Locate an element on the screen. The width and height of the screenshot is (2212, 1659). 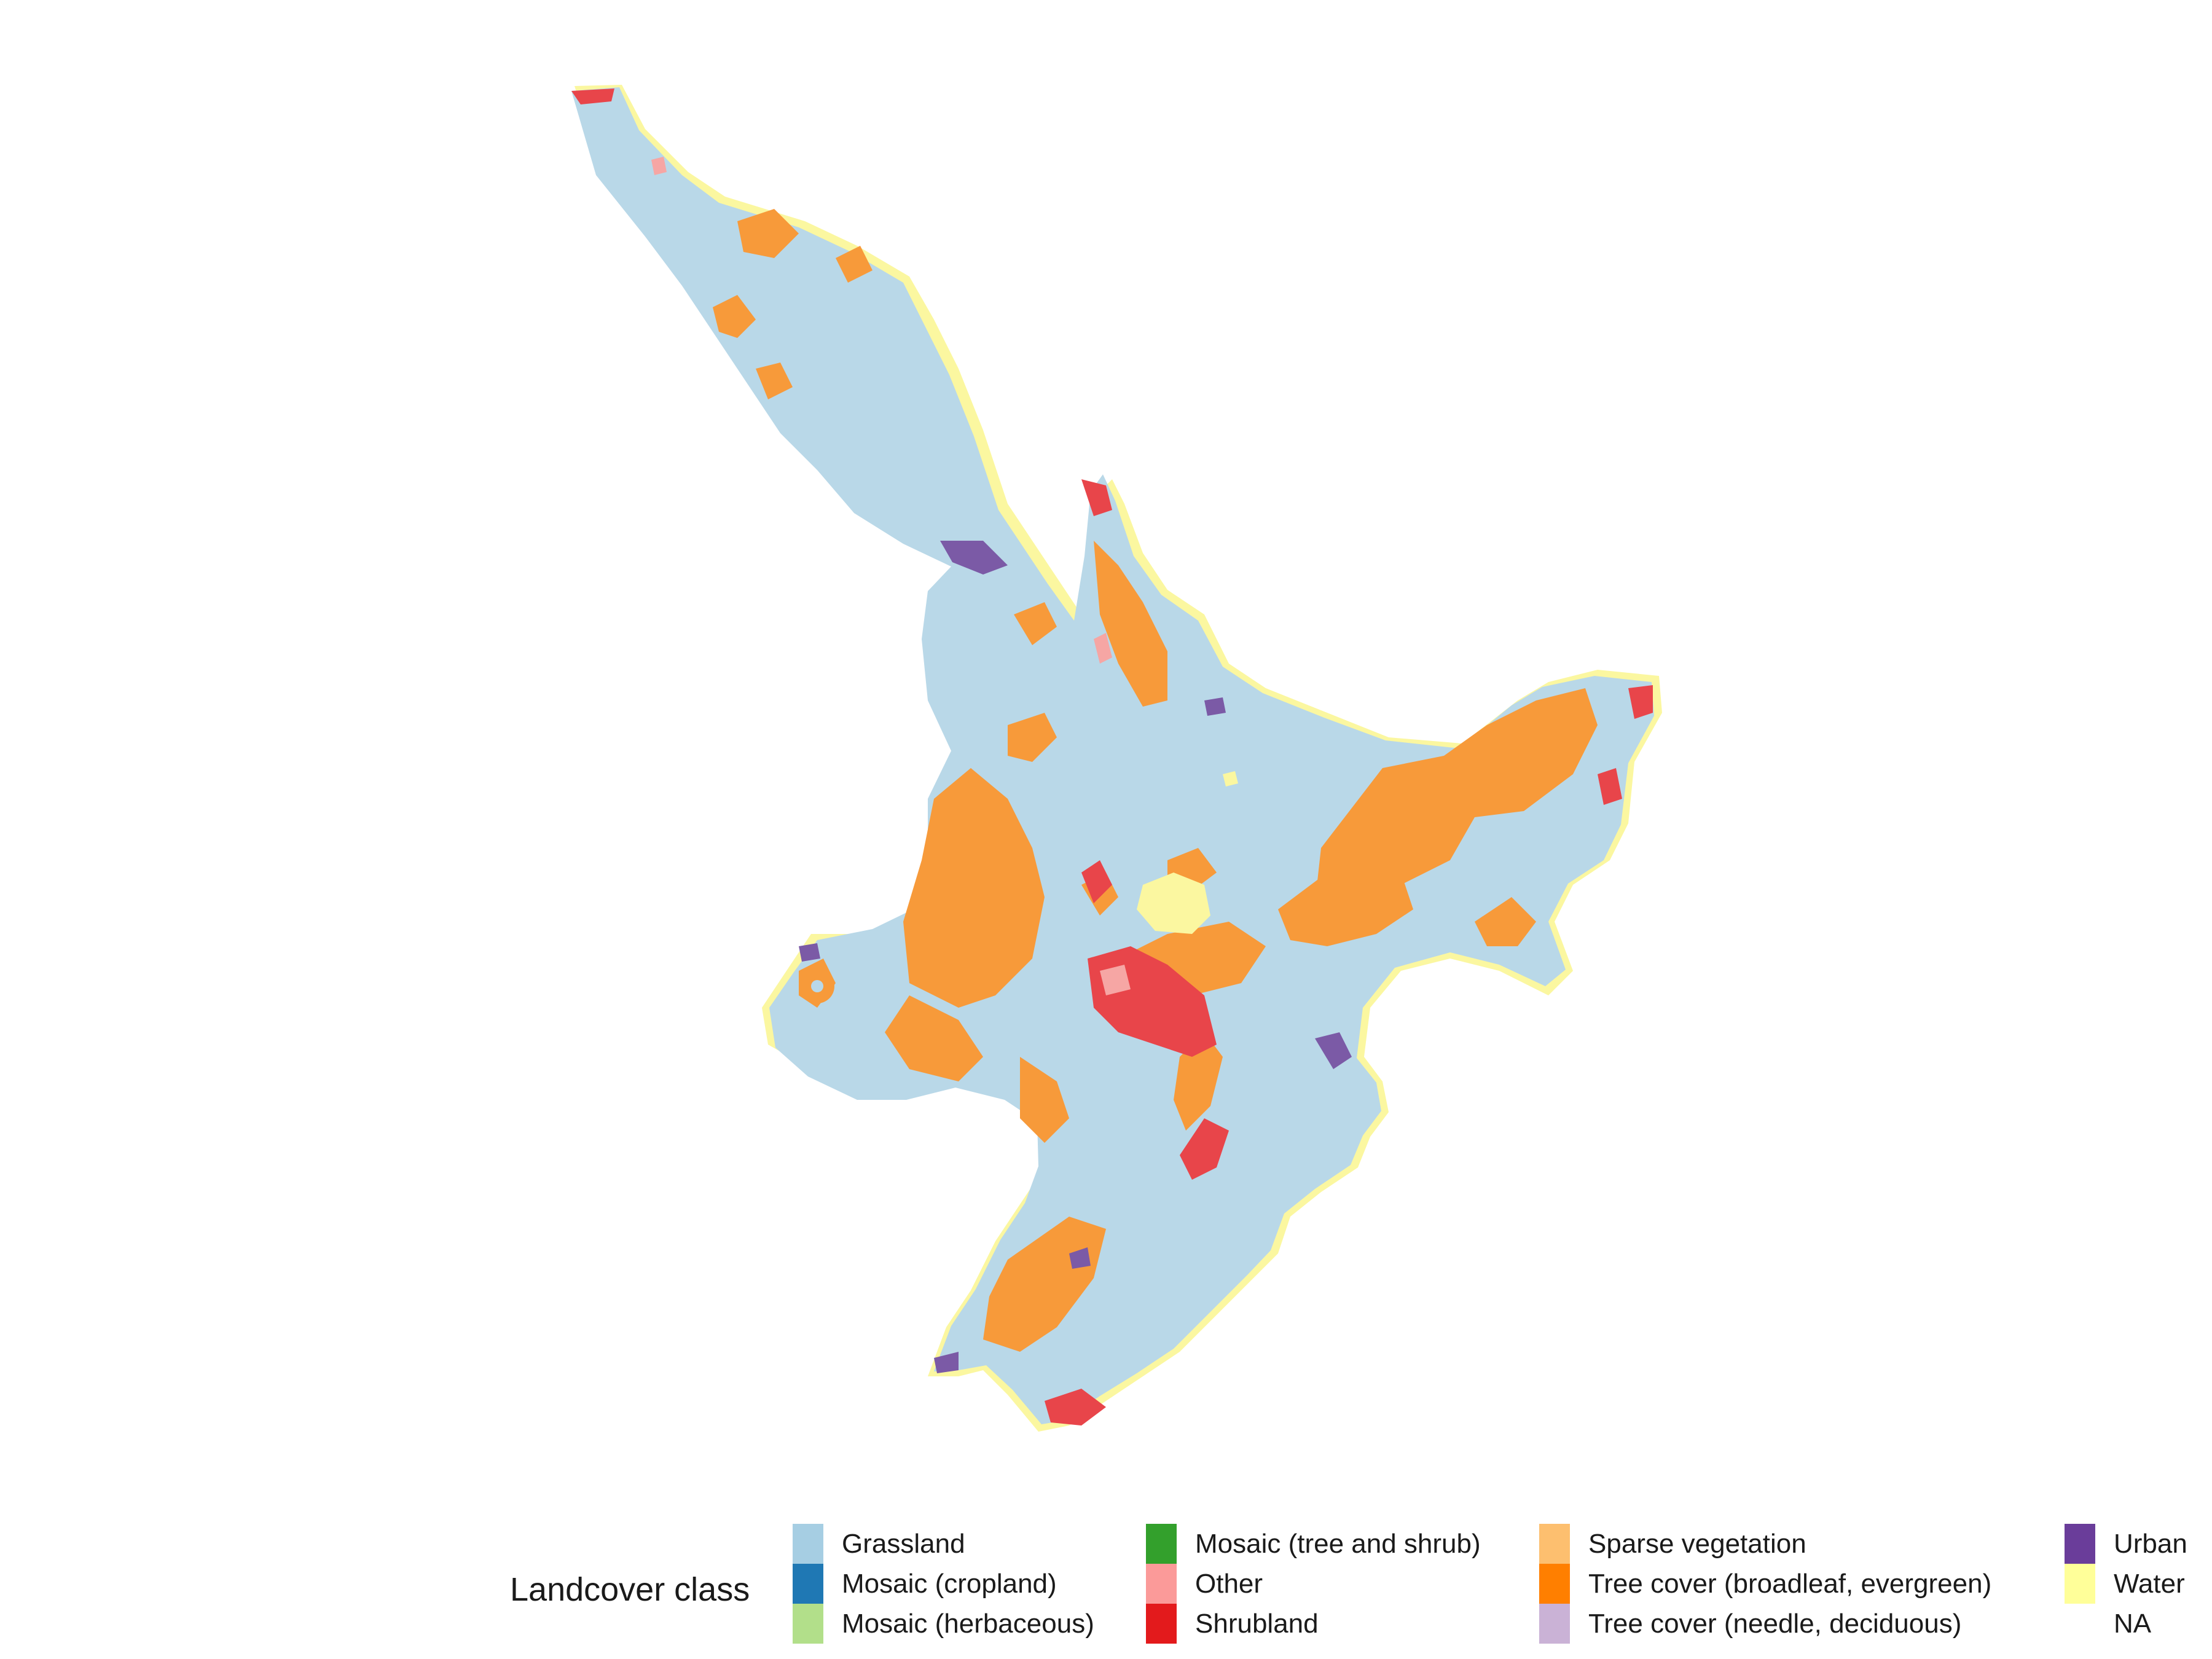
legend-item-mosaic-cropland: Mosaic (cropland) is located at coordinates (943, 1584).